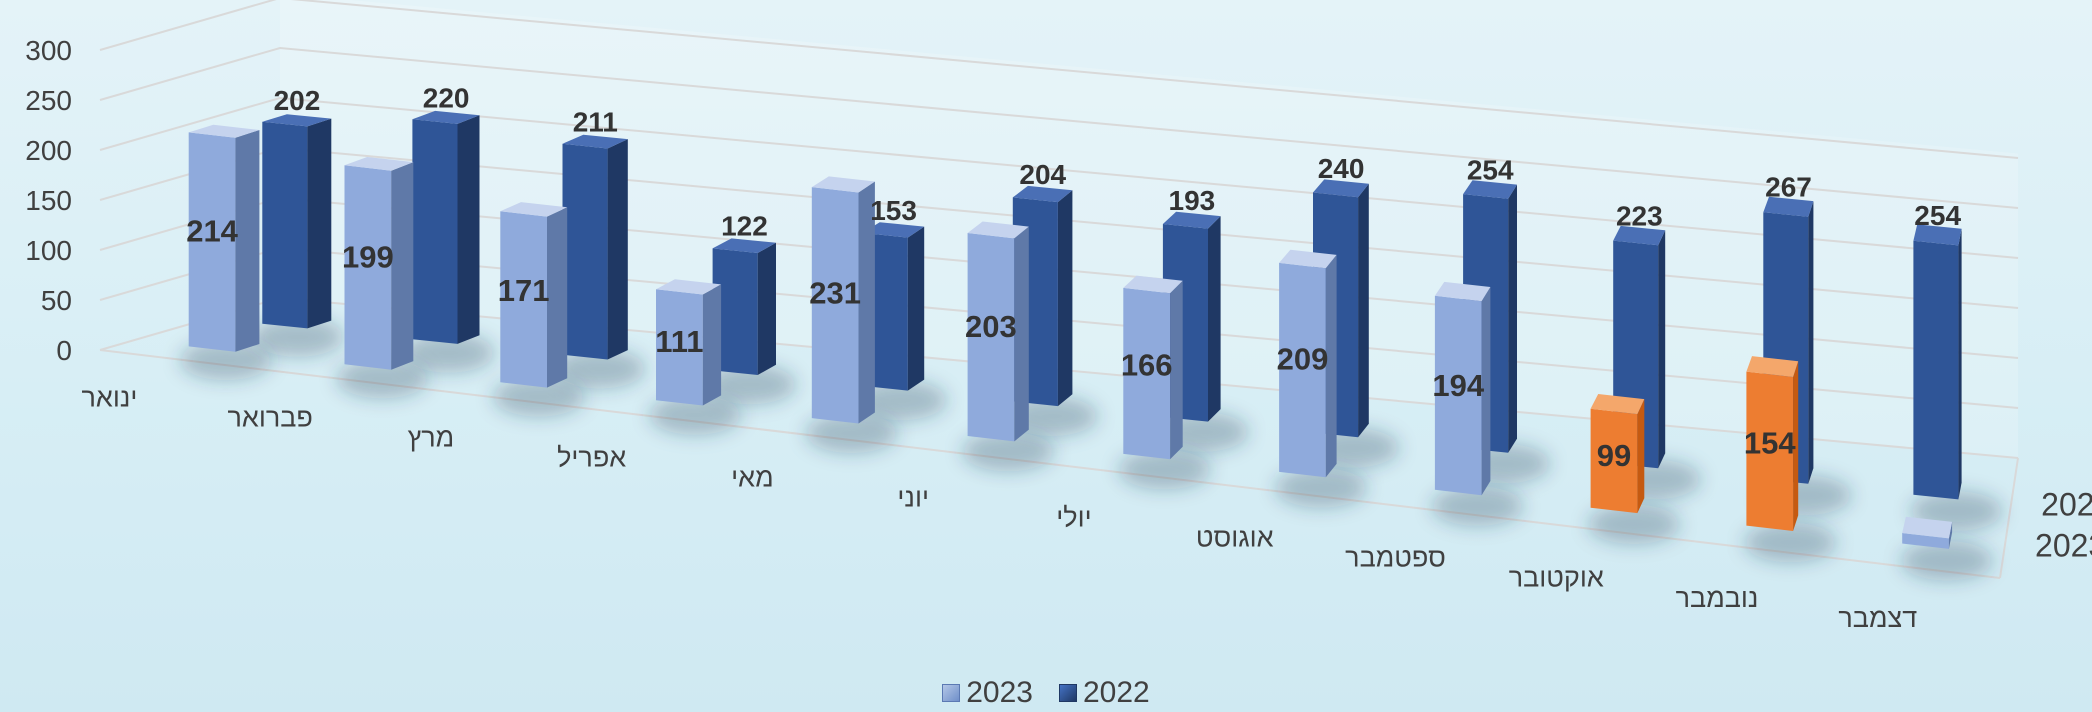  What do you see at coordinates (1042, 174) in the screenshot?
I see `data-label-2022: 204` at bounding box center [1042, 174].